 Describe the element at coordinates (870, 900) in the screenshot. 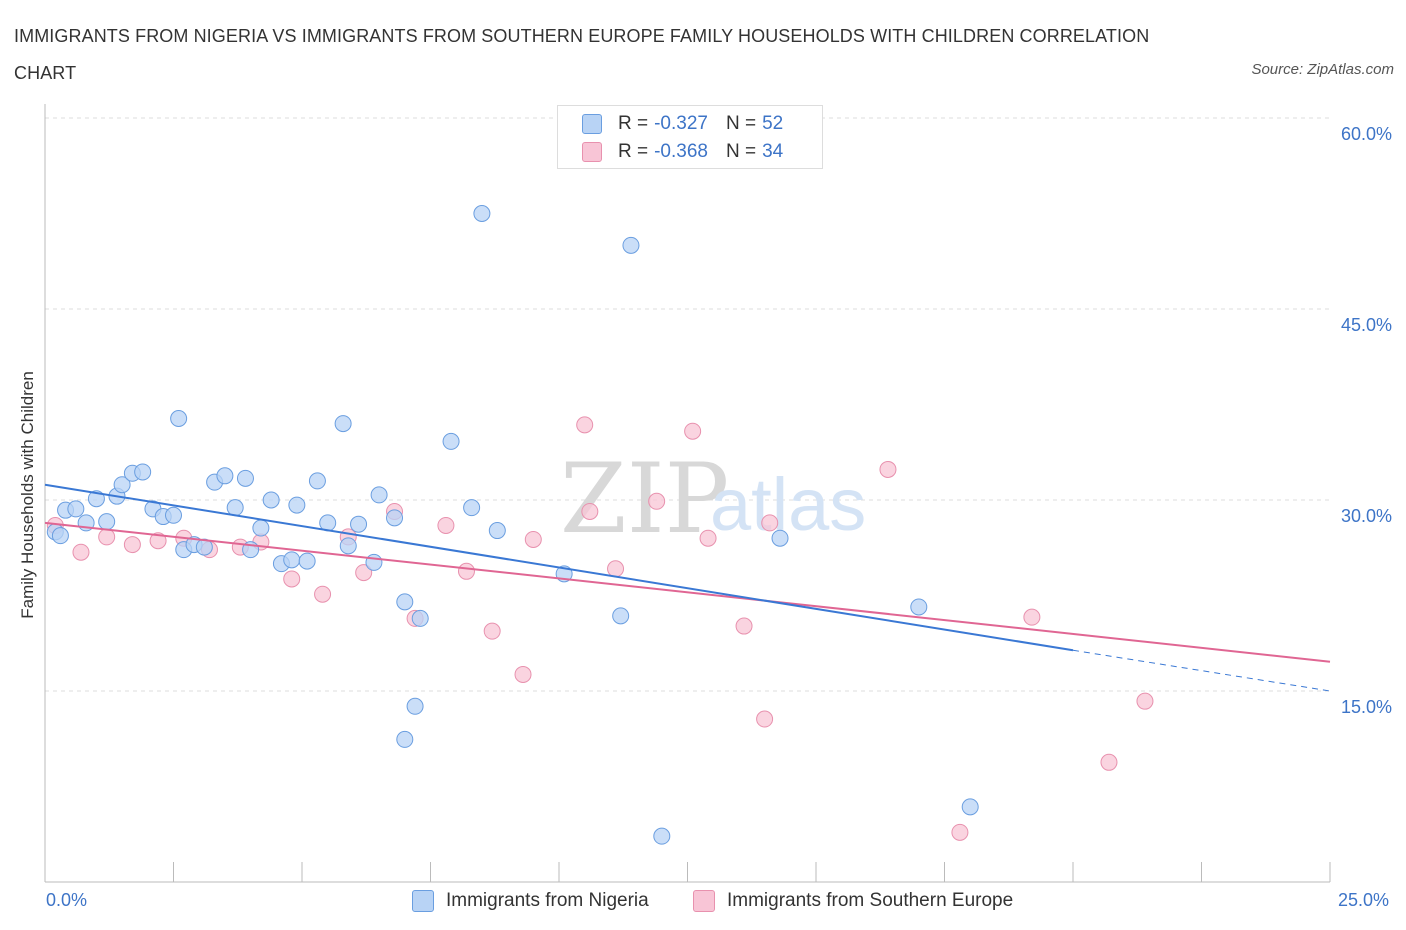

I see `legend-label-seurope: Immigrants from Southern Europe` at that location.